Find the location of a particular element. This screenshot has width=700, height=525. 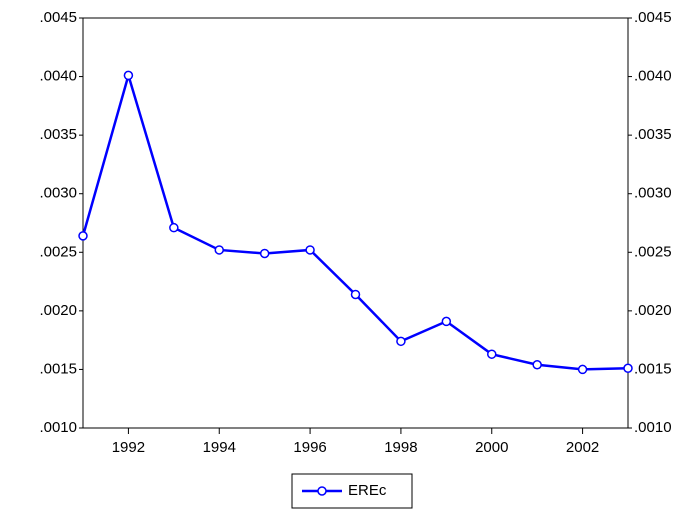

y-tick-label: .0035 is located at coordinates (58, 134).